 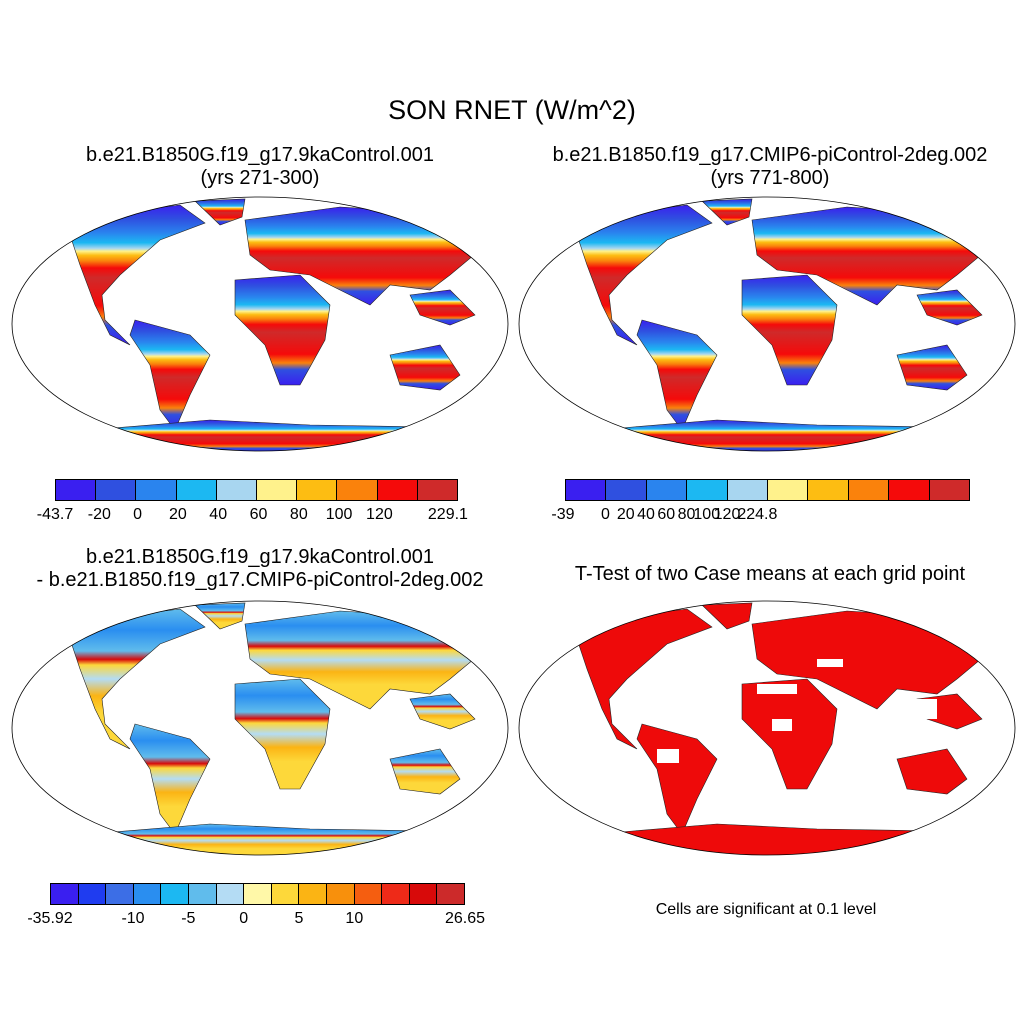 I want to click on colorbar-label: 26.65, so click(x=465, y=918).